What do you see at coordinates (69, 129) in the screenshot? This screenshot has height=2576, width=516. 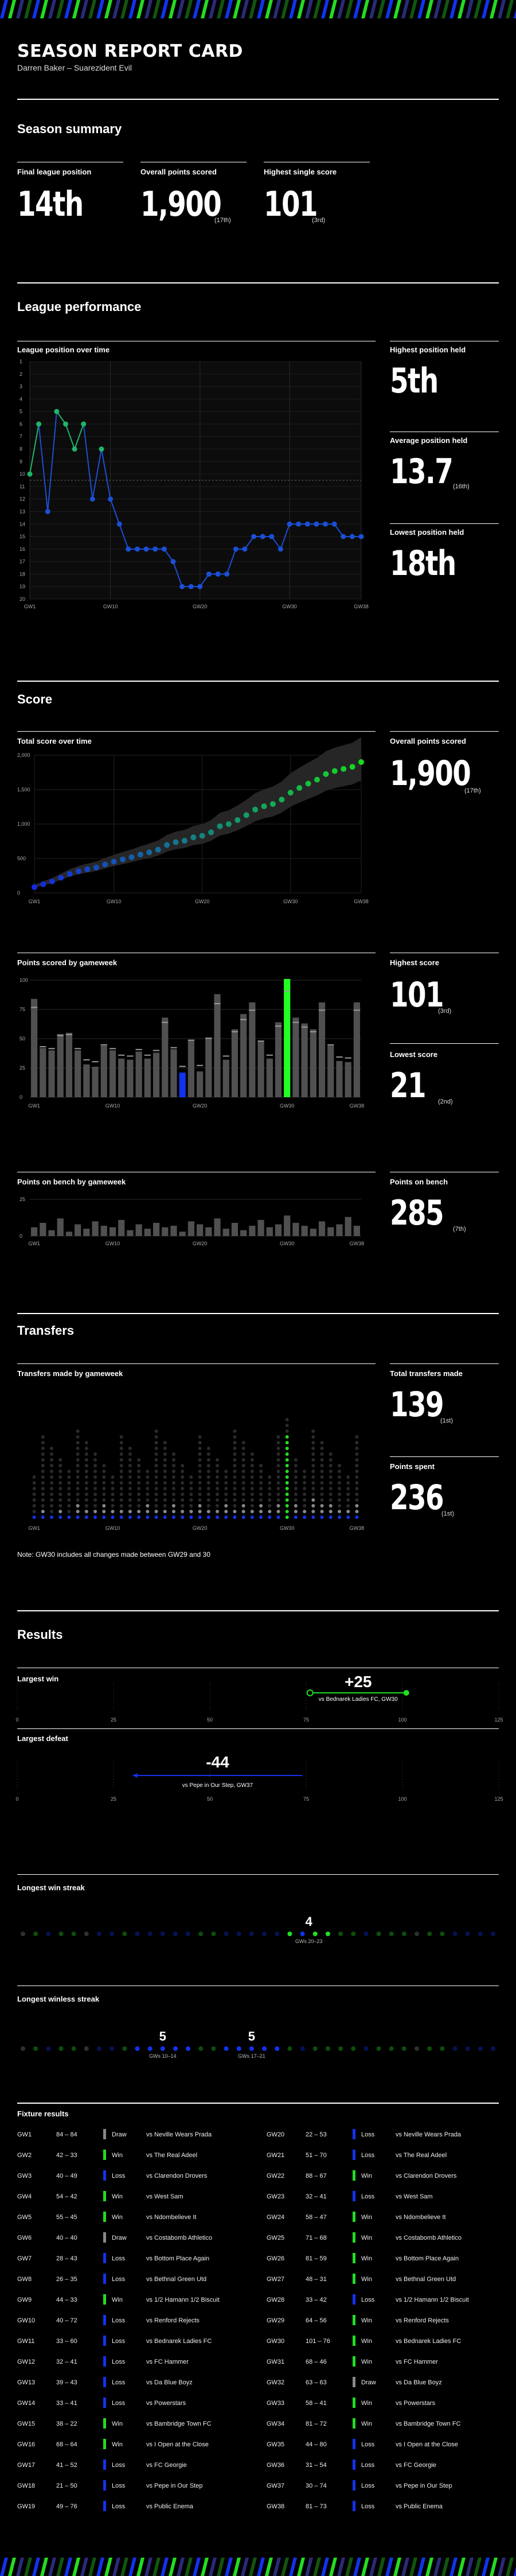 I see `season-summary-heading: Season summary` at bounding box center [69, 129].